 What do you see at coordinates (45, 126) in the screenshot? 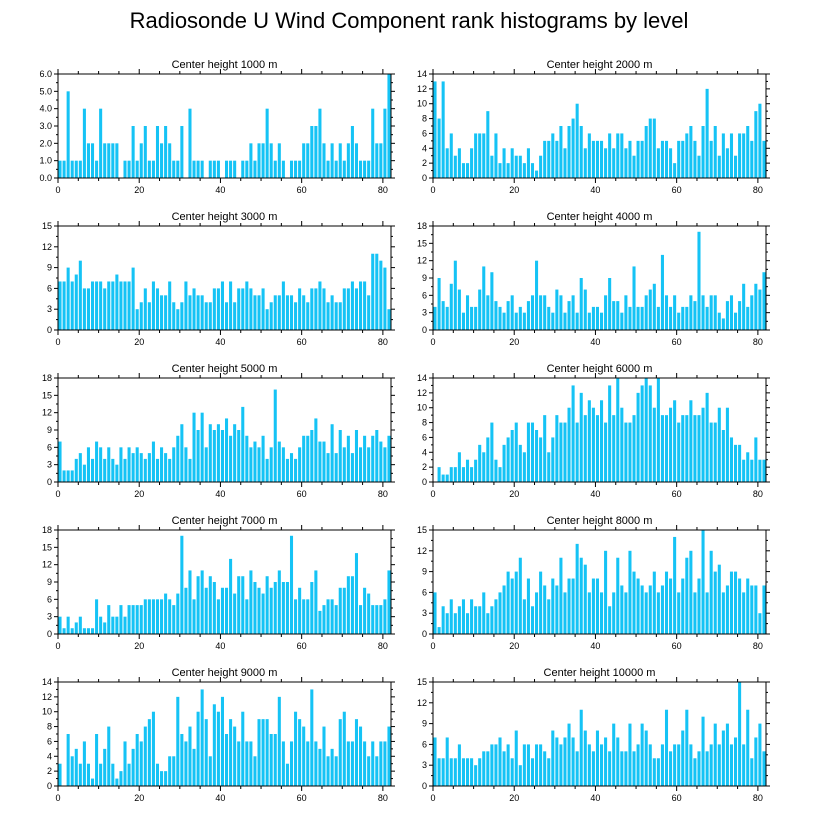
I see `y-tick-label: 3.0` at bounding box center [45, 126].